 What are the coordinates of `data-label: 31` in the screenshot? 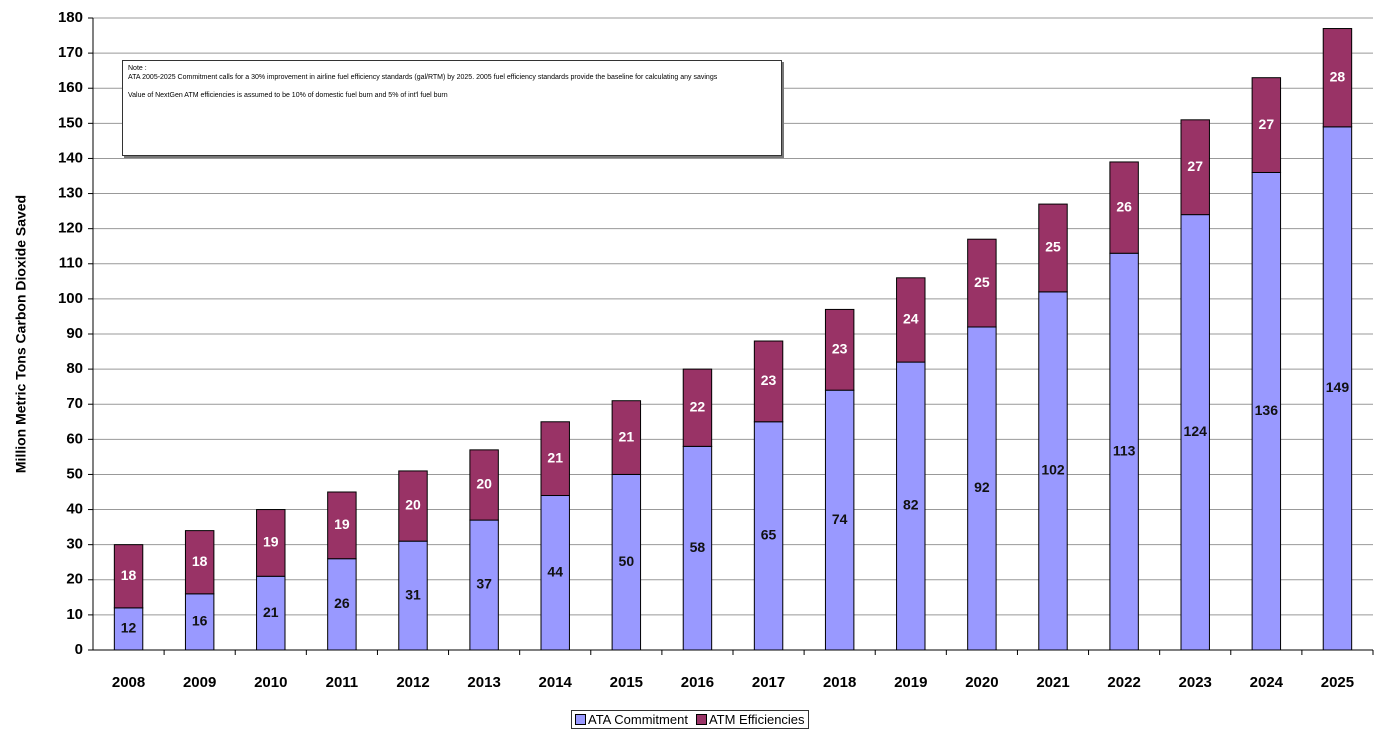 It's located at (413, 594).